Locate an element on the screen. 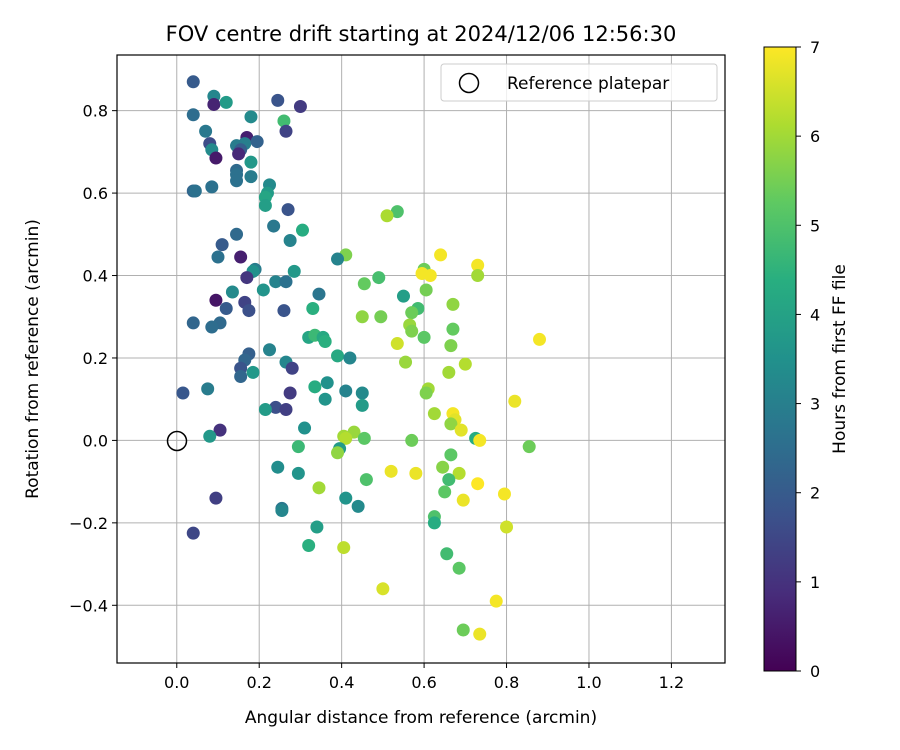  x-tick-label: 0.4 is located at coordinates (341, 682).